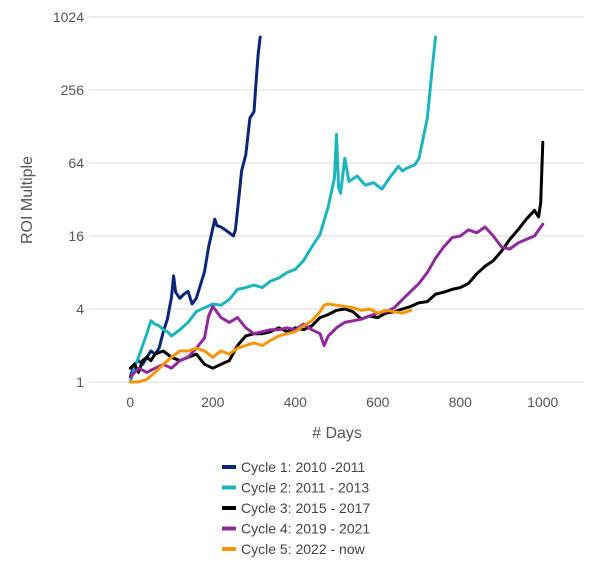  I want to click on y-tick-label: 4, so click(80, 309).